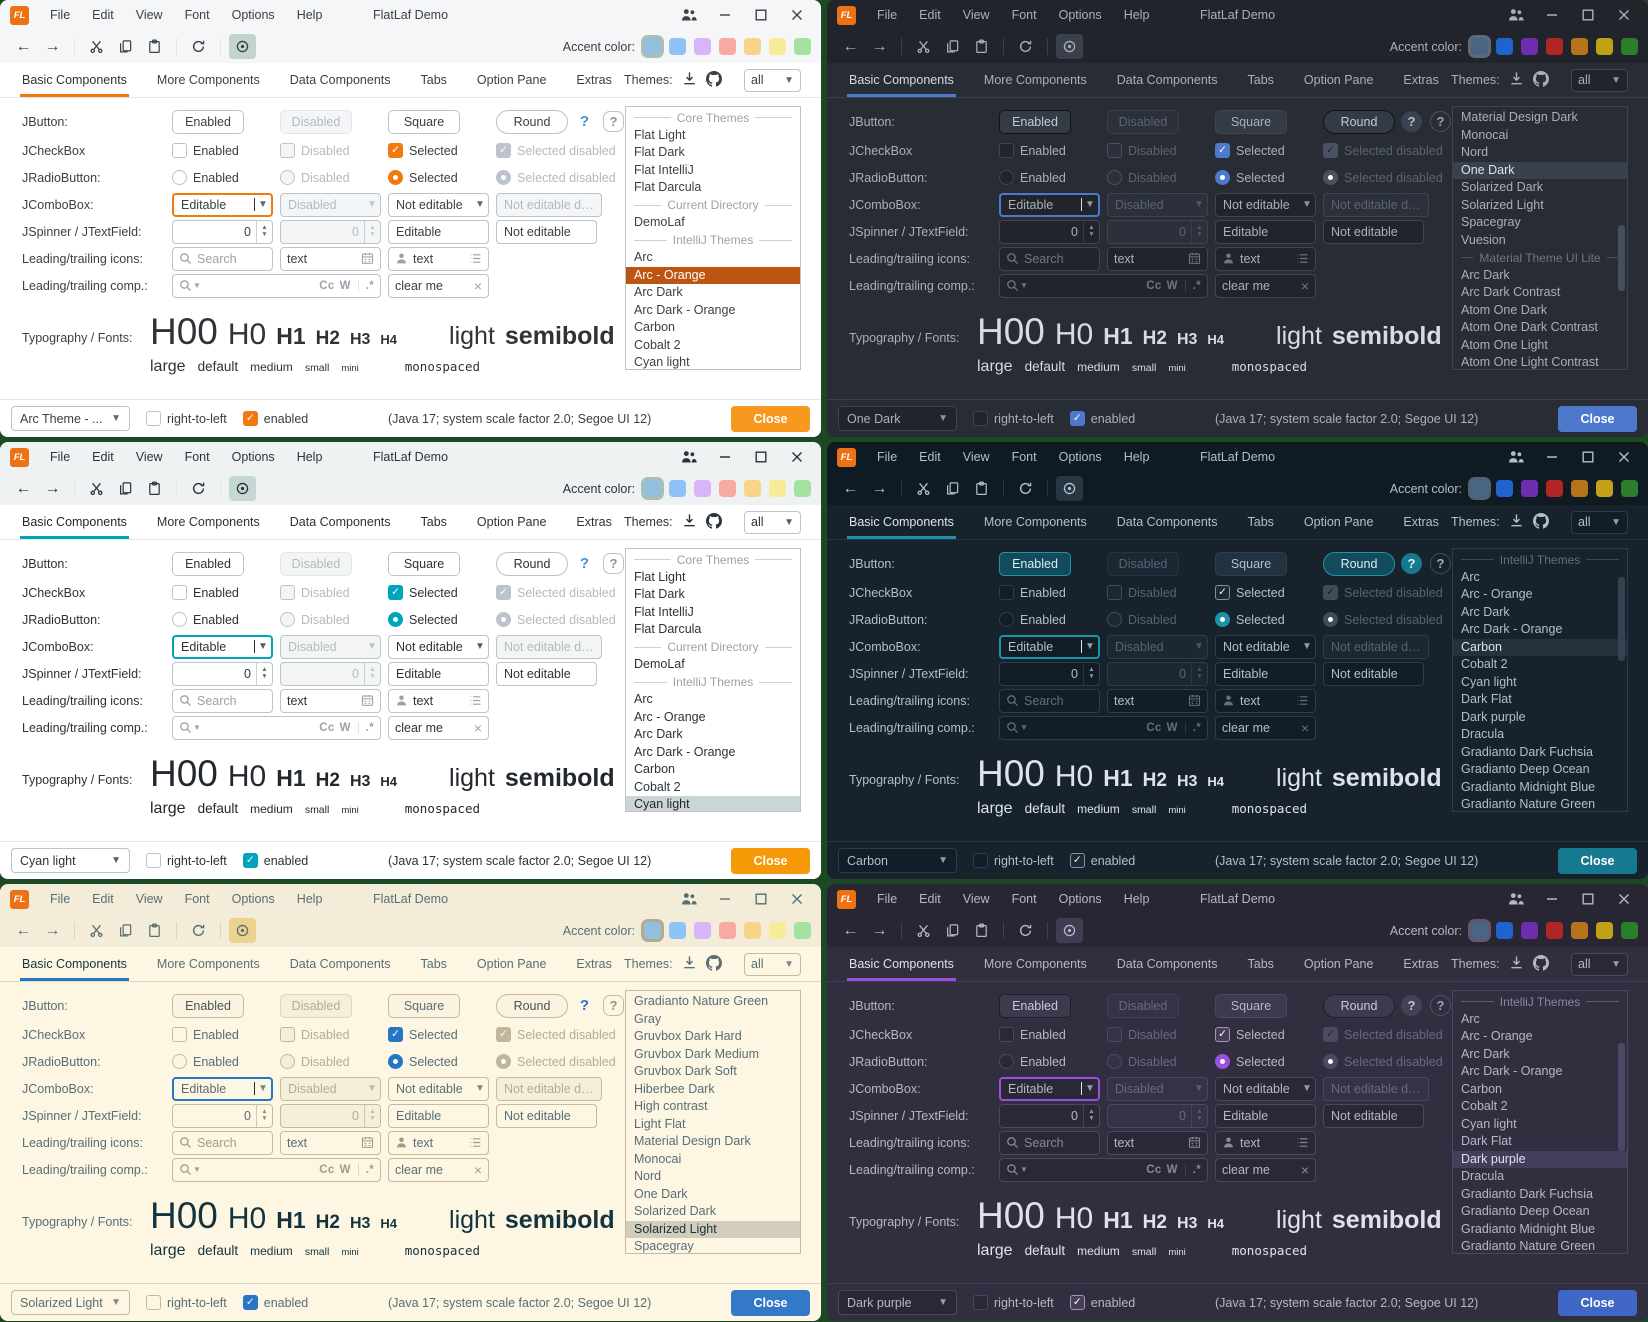  I want to click on menu-options: Options, so click(253, 457).